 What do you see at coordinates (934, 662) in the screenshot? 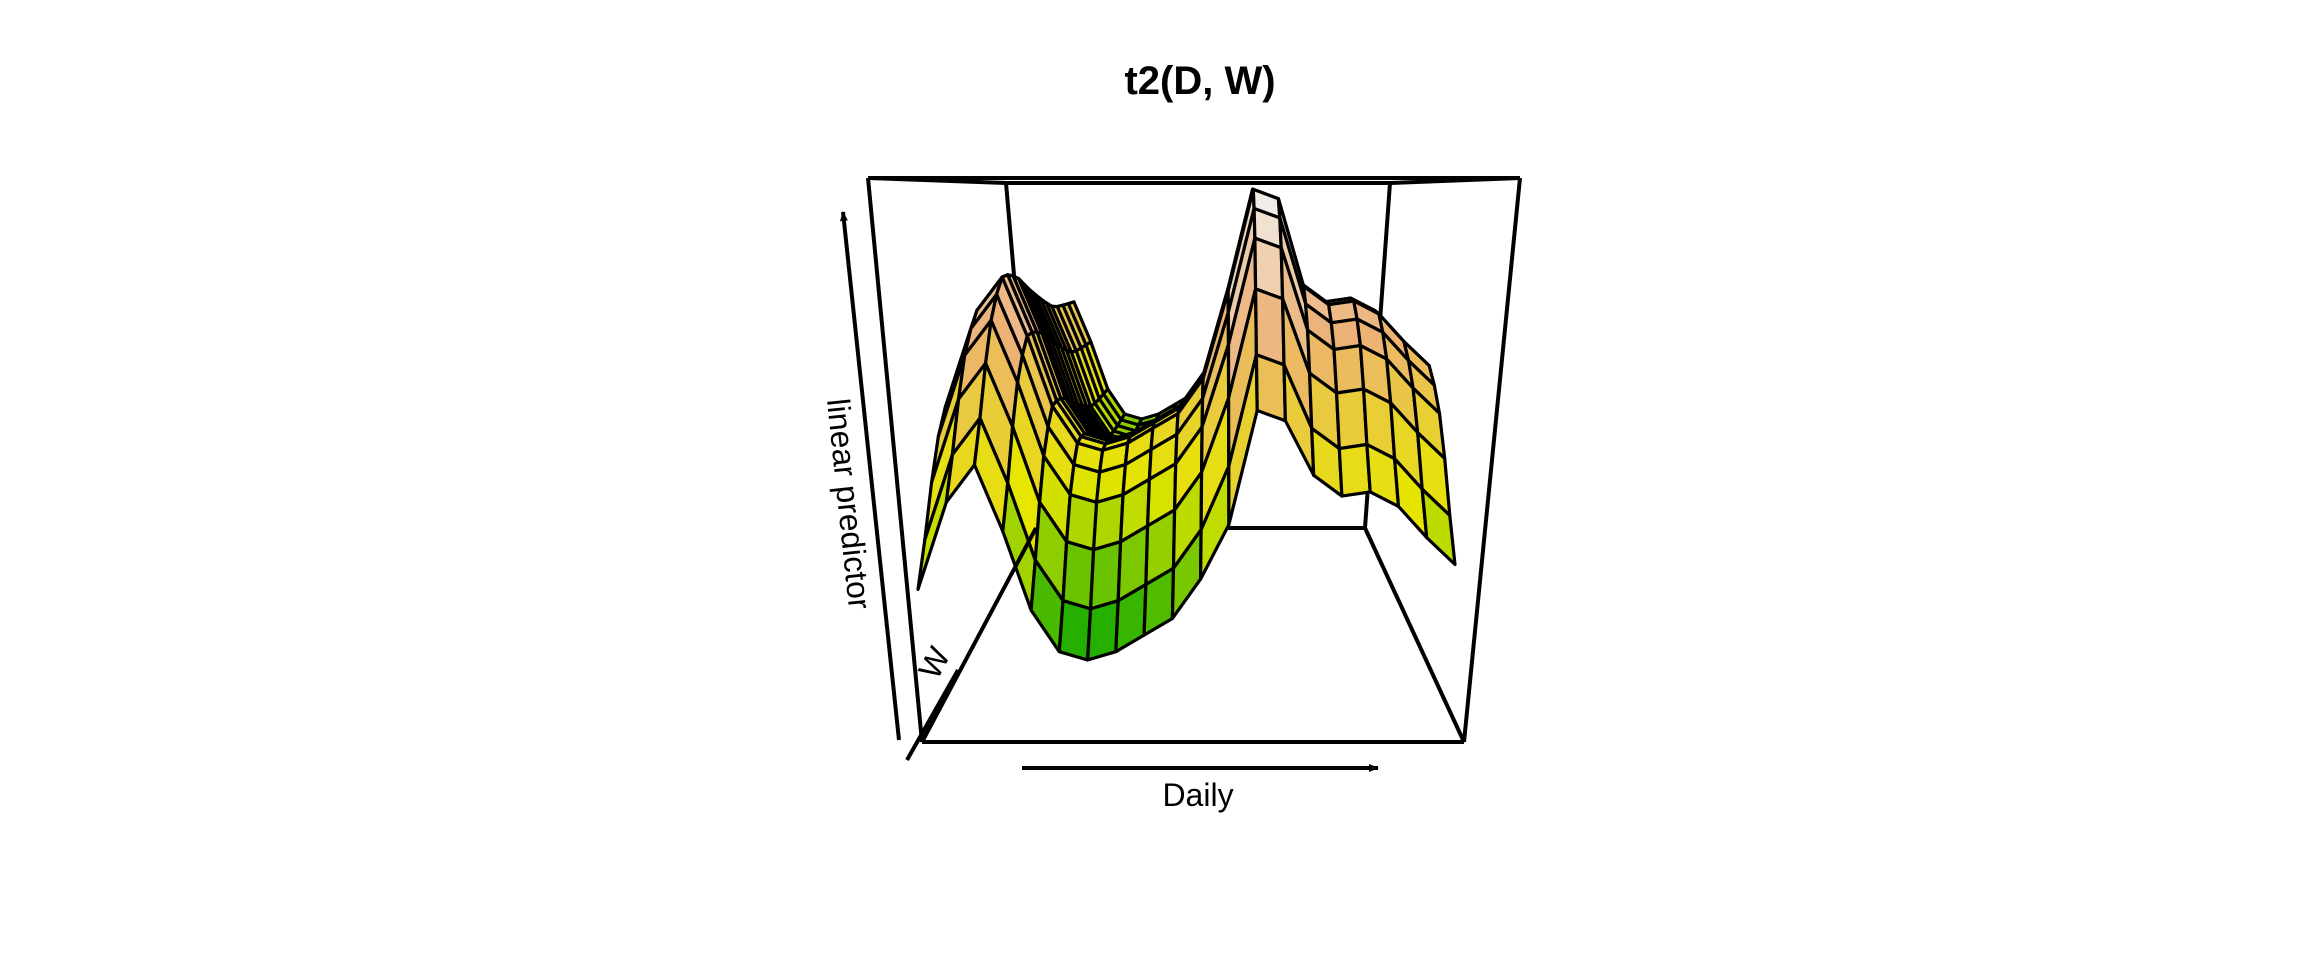
I see `w-axis-label: W` at bounding box center [934, 662].